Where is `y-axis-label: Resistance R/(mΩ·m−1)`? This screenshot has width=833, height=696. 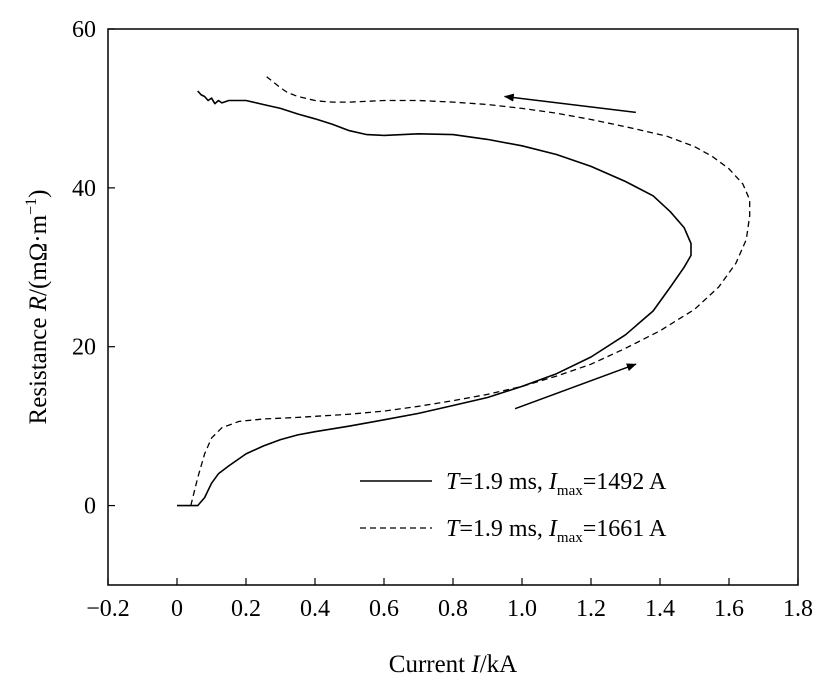
y-axis-label: Resistance R/(mΩ·m−1) is located at coordinates (37, 307).